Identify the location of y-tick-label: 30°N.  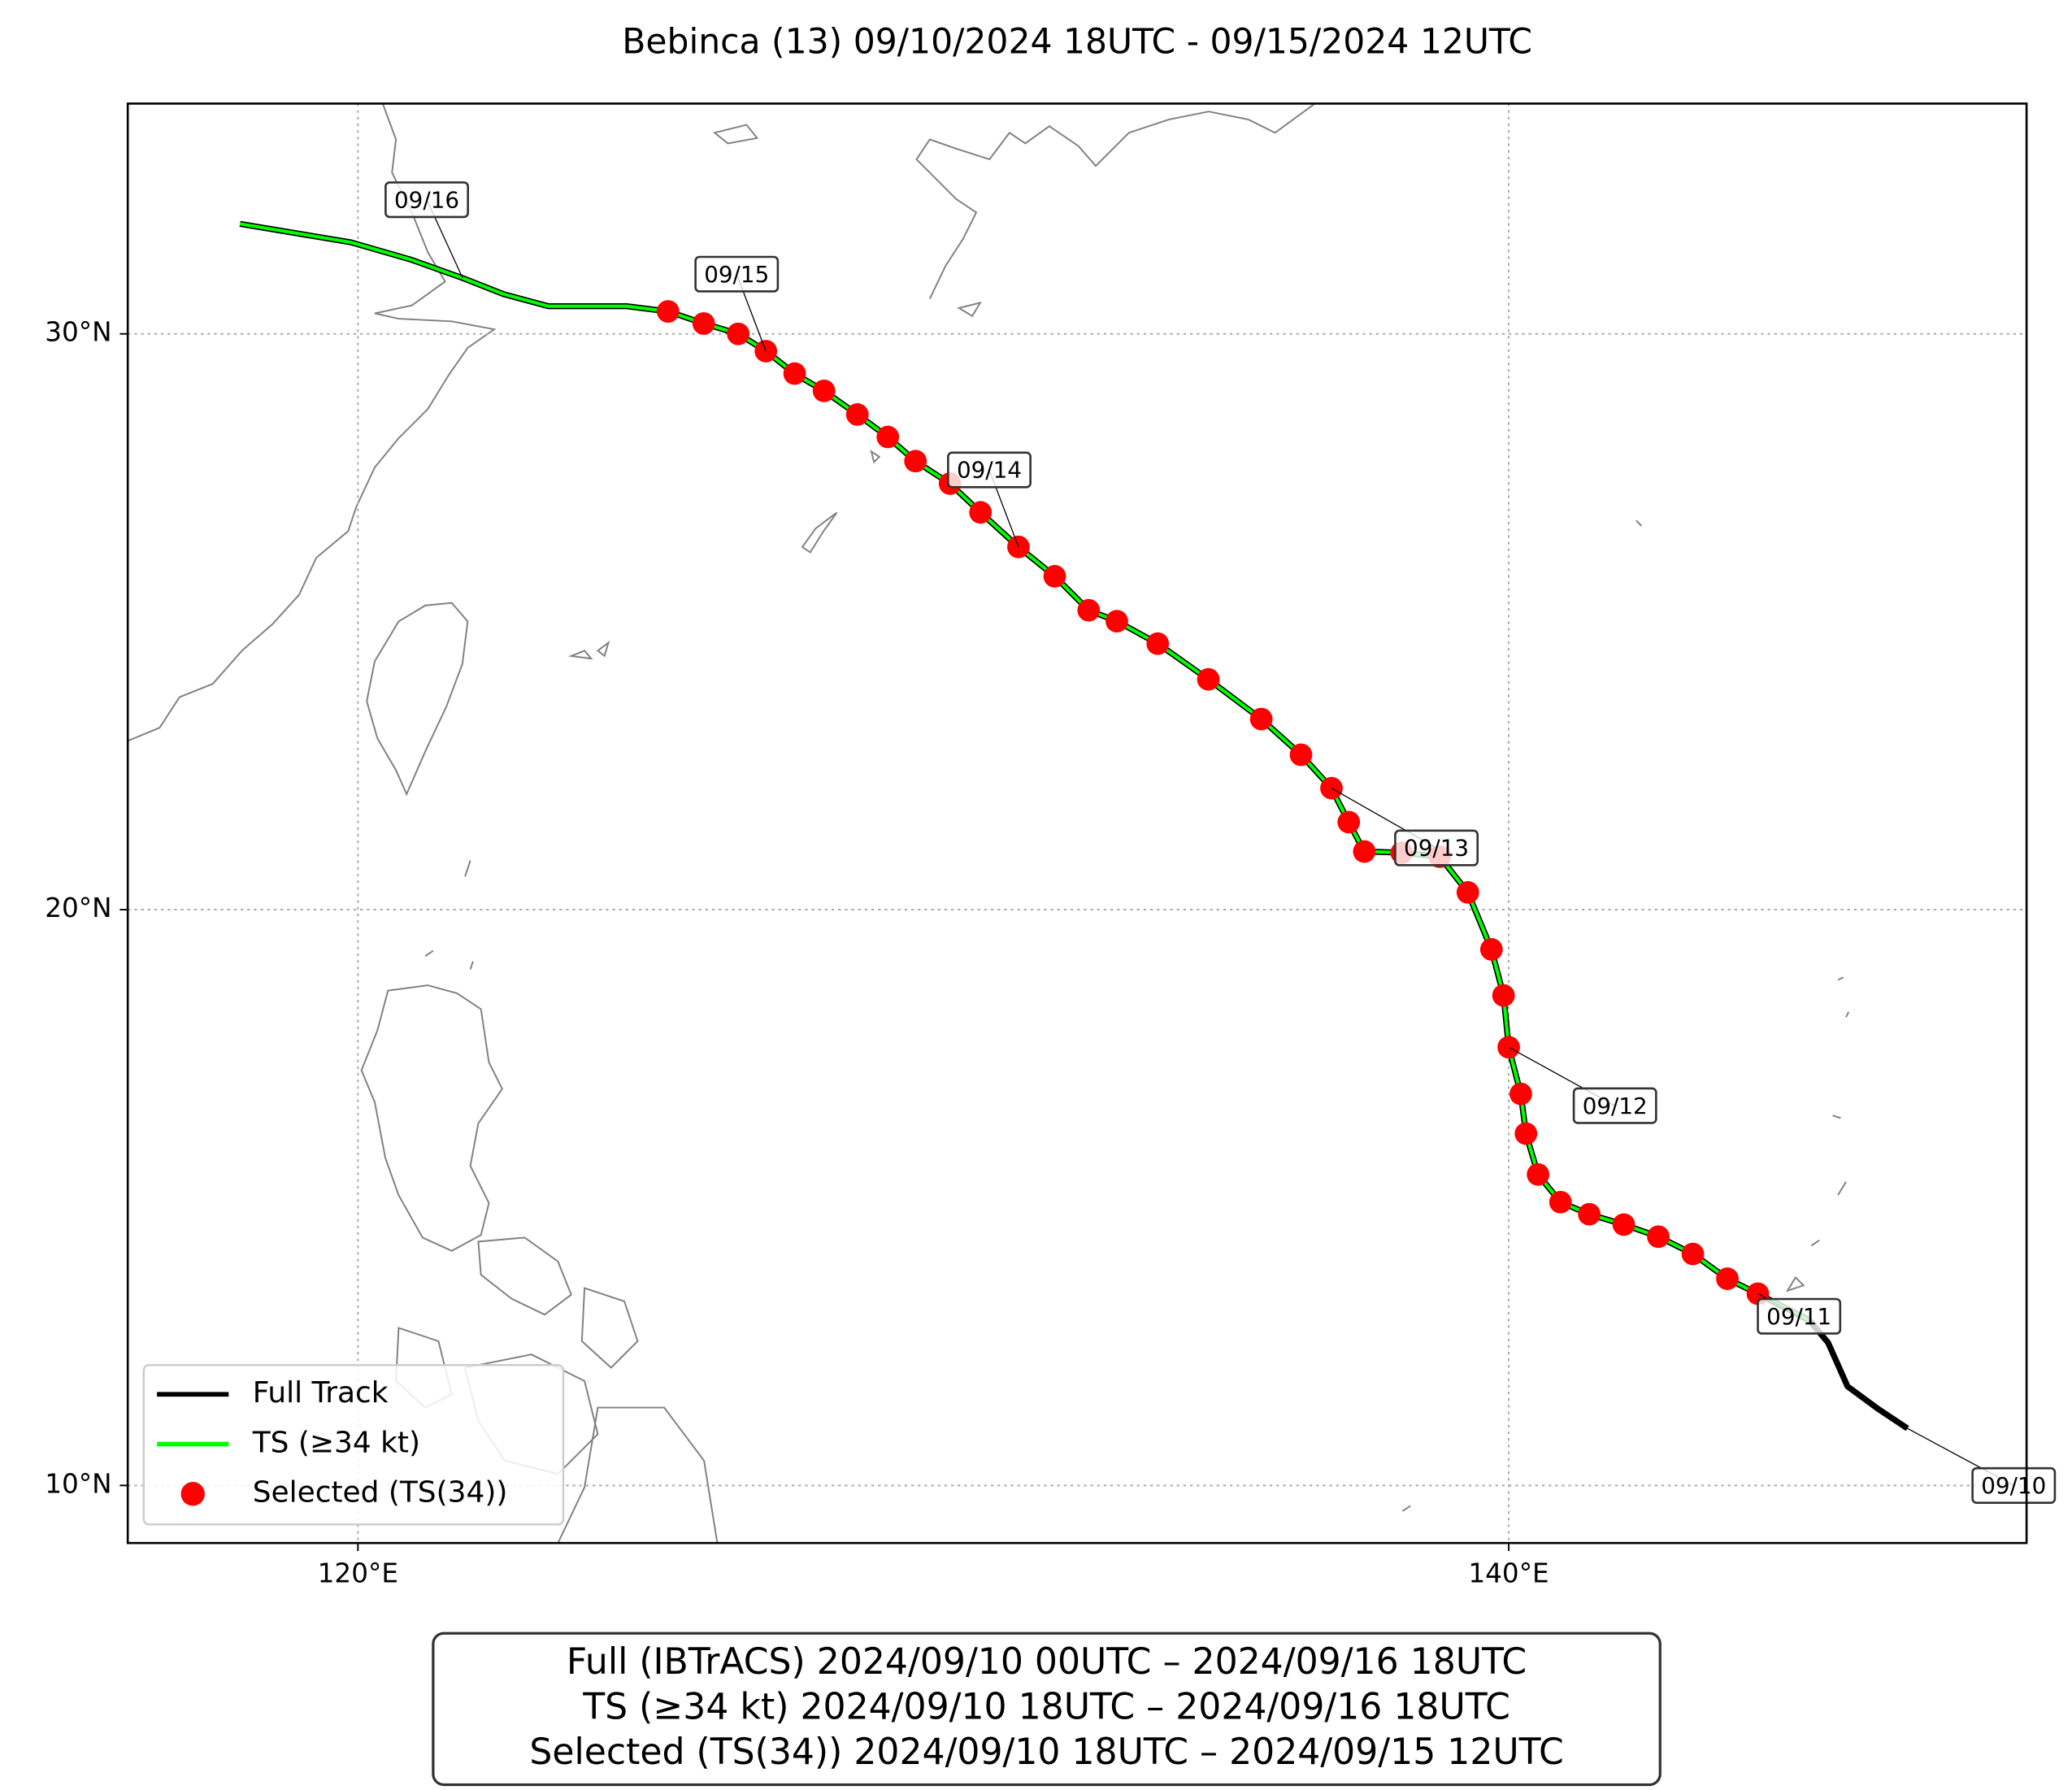
(78, 332).